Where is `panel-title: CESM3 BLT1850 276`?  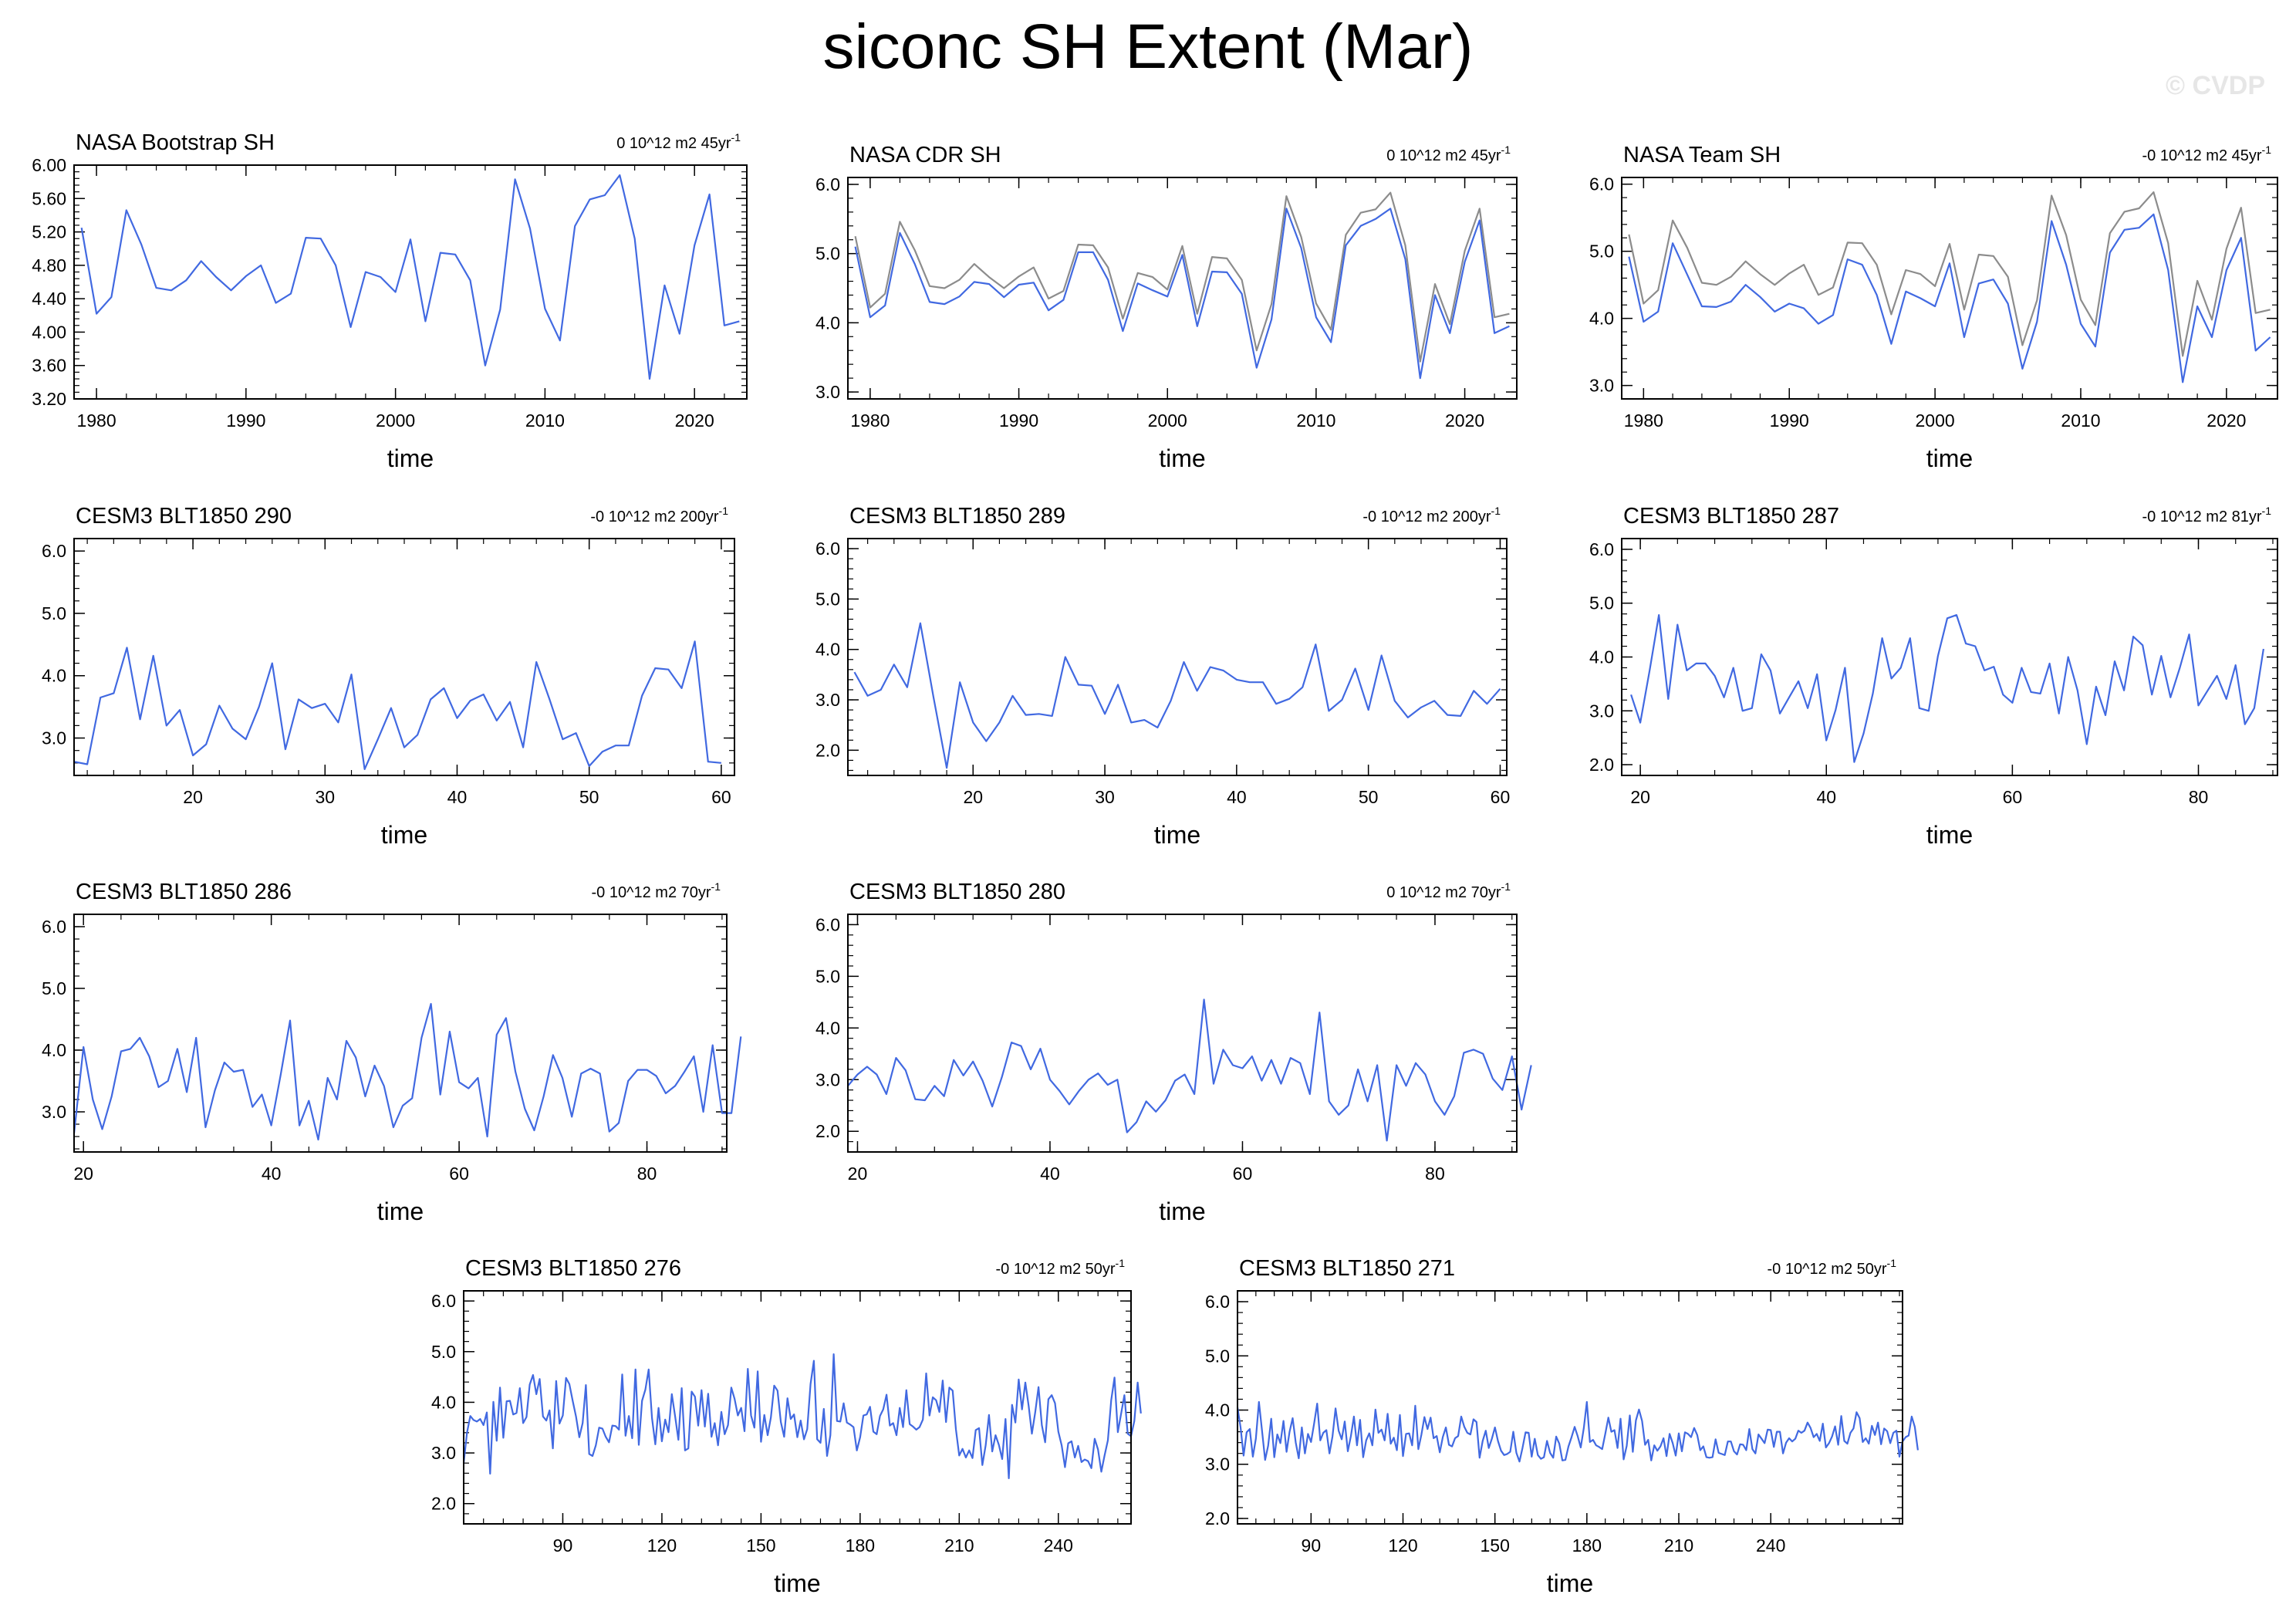
panel-title: CESM3 BLT1850 276 is located at coordinates (573, 1268).